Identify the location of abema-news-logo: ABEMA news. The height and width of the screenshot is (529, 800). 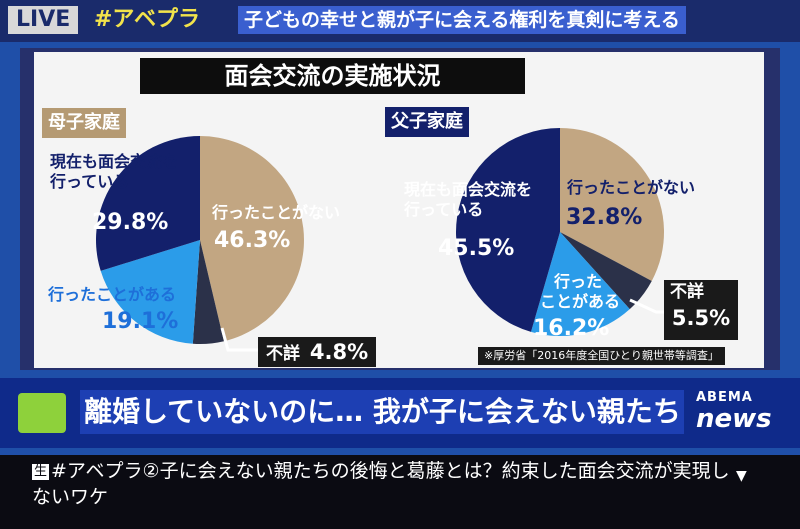
(734, 412).